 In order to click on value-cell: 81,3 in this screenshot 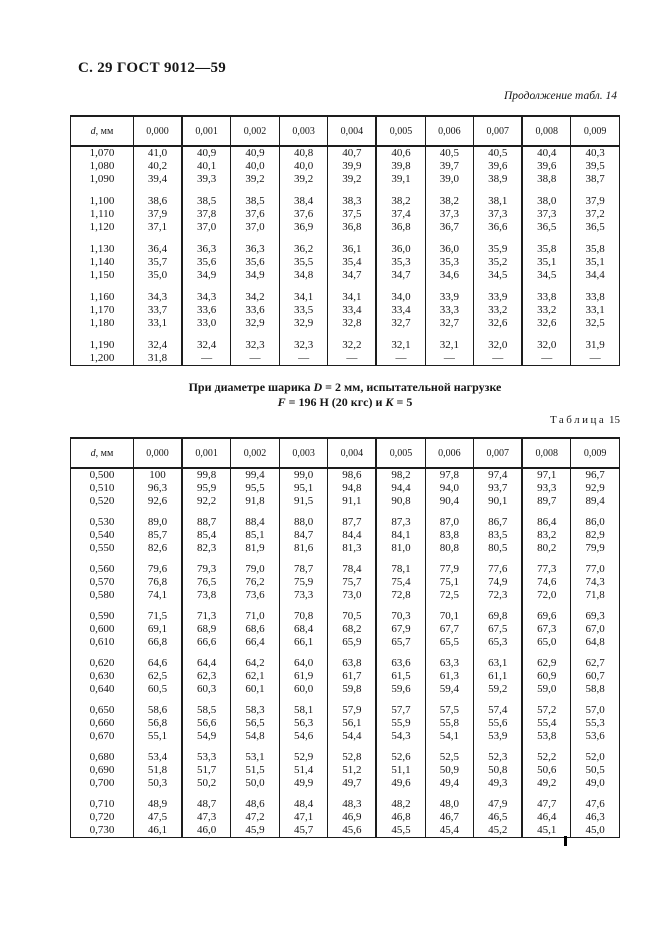, I will do `click(352, 548)`.